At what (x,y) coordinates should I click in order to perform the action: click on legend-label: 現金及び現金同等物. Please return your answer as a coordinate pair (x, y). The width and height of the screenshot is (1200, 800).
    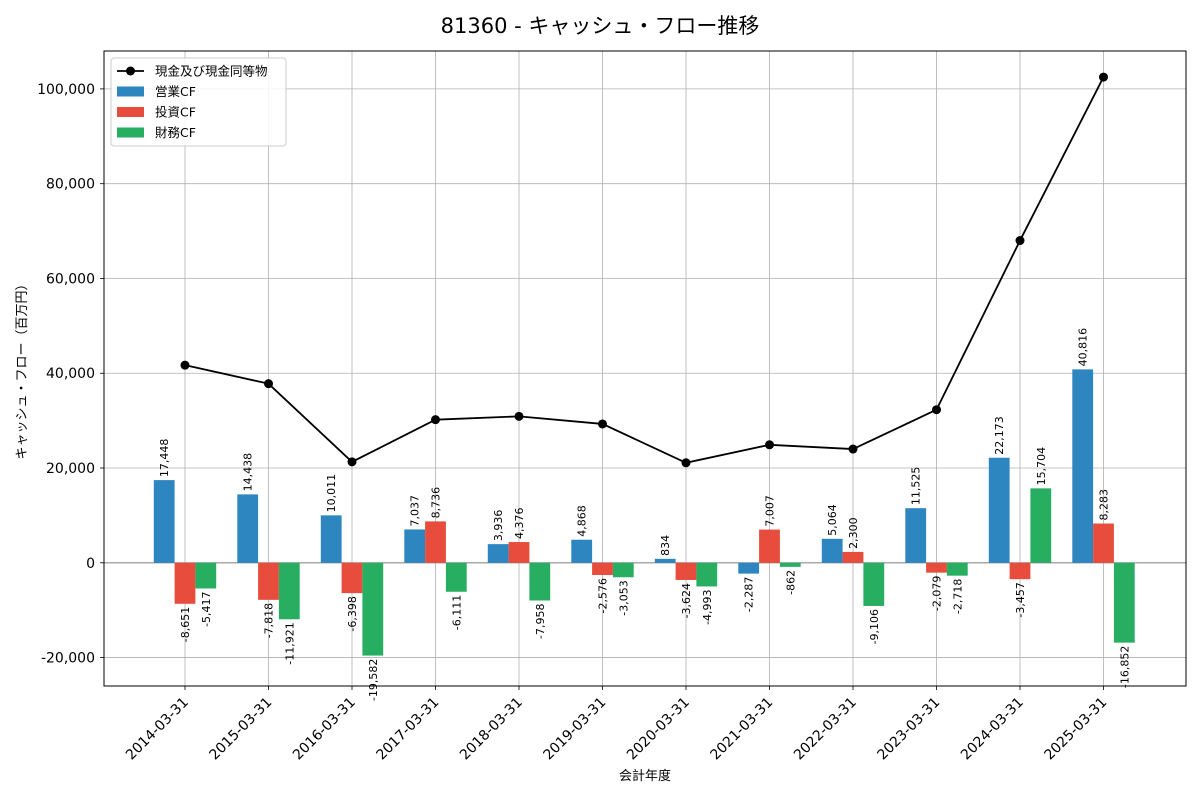
    Looking at the image, I should click on (211, 71).